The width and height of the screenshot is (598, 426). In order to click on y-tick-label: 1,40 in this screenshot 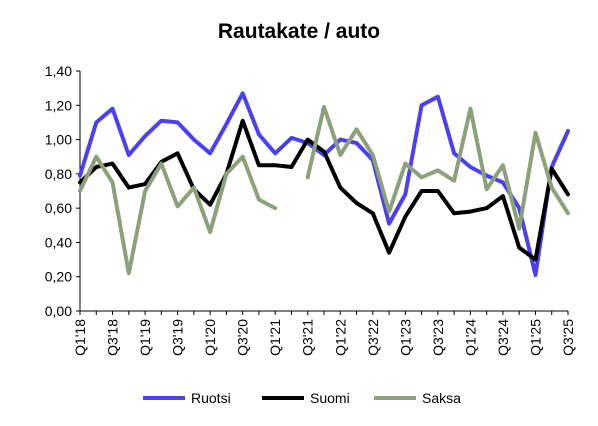, I will do `click(58, 71)`.